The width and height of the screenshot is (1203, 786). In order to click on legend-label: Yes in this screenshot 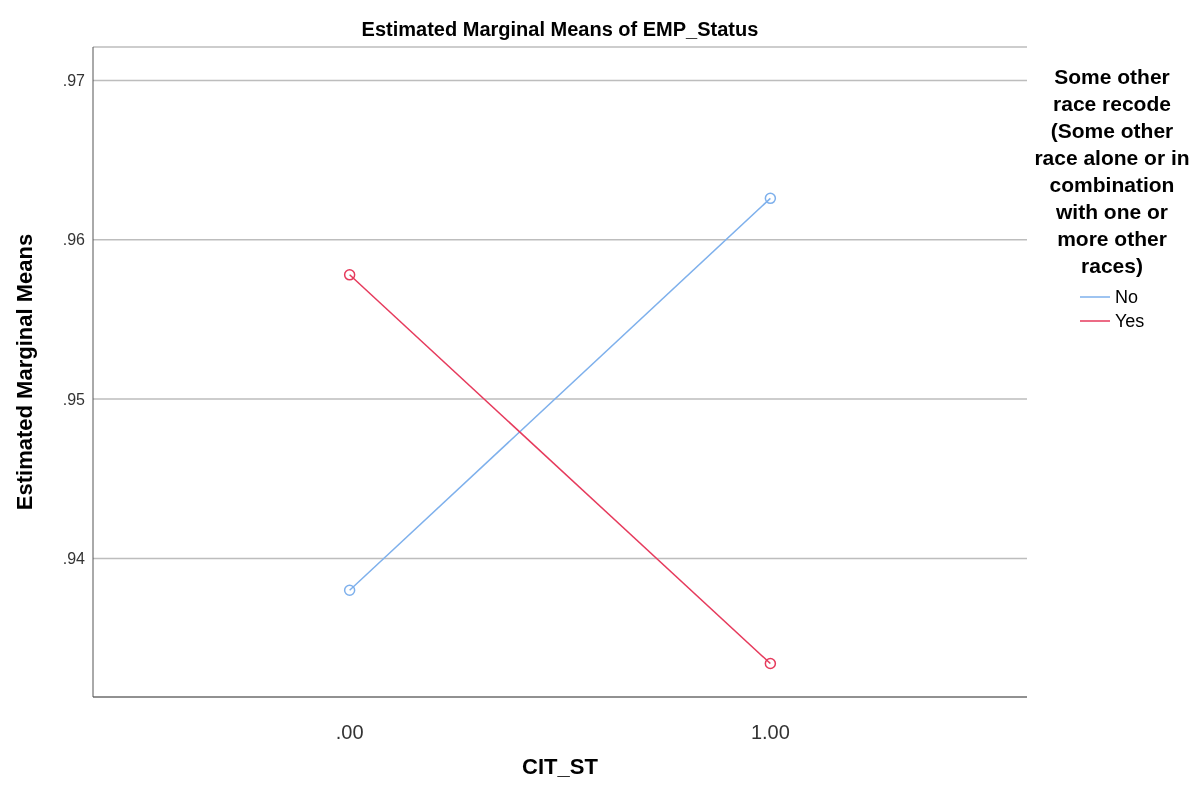, I will do `click(1130, 321)`.